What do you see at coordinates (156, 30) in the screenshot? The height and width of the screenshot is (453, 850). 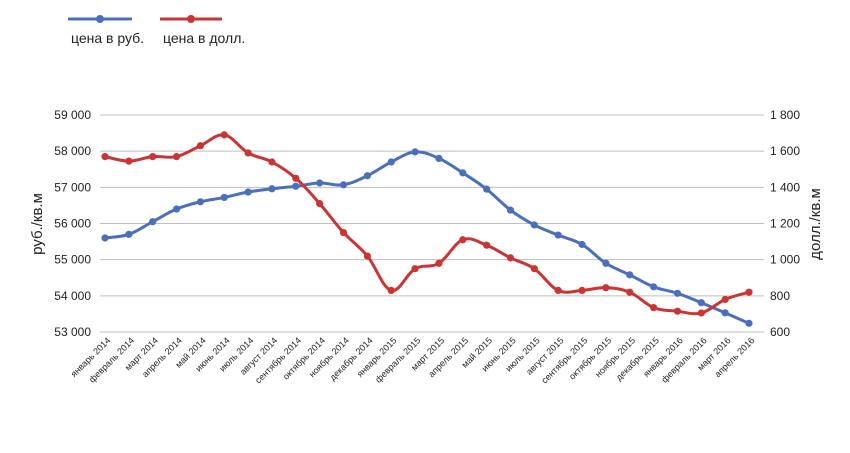 I see `legend: цена в руб. цена в долл.` at bounding box center [156, 30].